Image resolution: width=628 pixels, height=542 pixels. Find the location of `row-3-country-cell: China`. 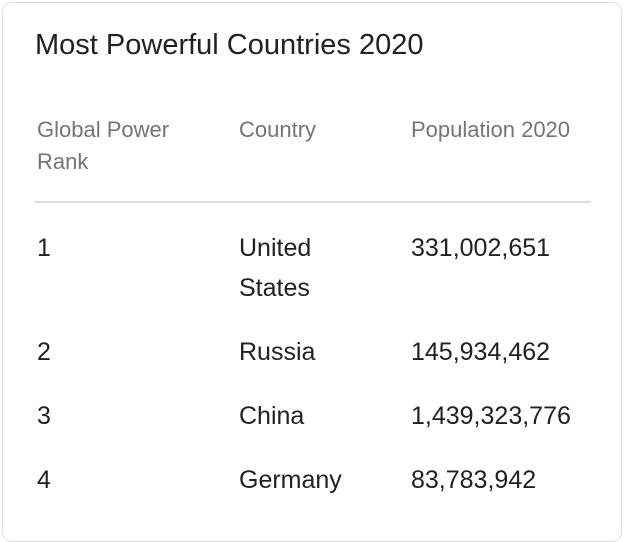

row-3-country-cell: China is located at coordinates (272, 416).